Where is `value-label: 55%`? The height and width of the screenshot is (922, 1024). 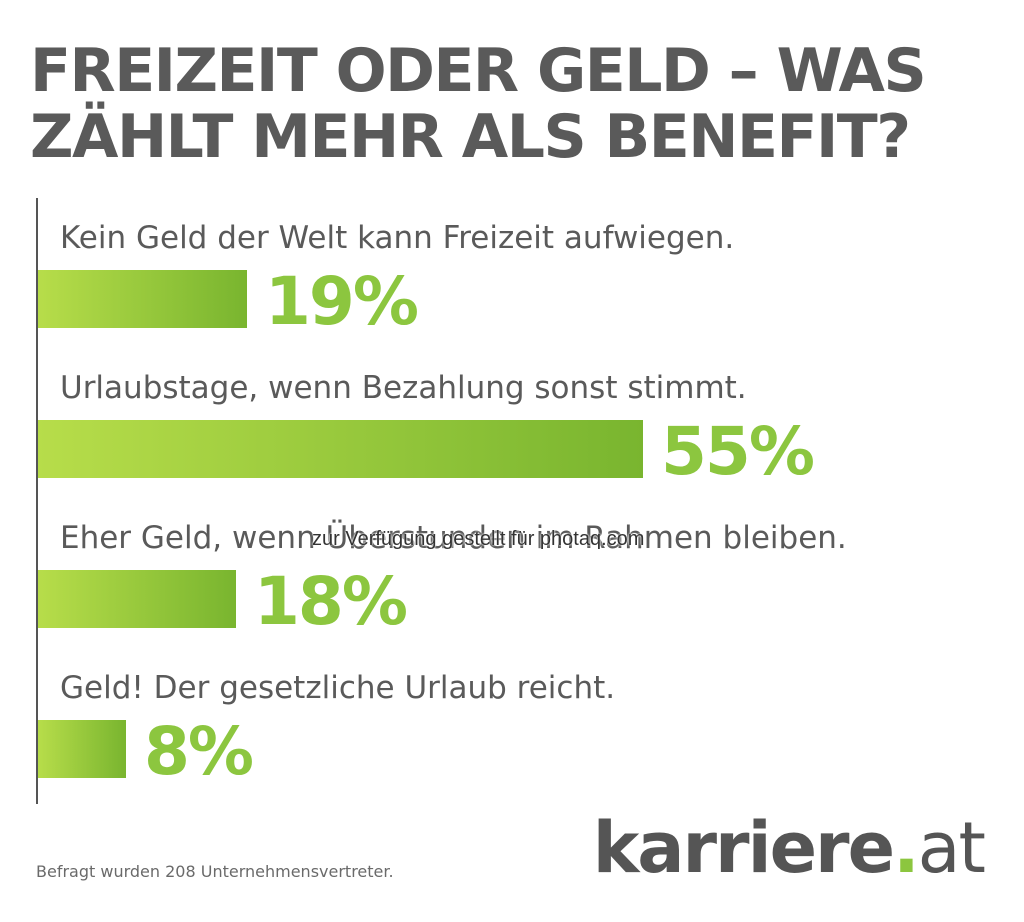 value-label: 55% is located at coordinates (737, 451).